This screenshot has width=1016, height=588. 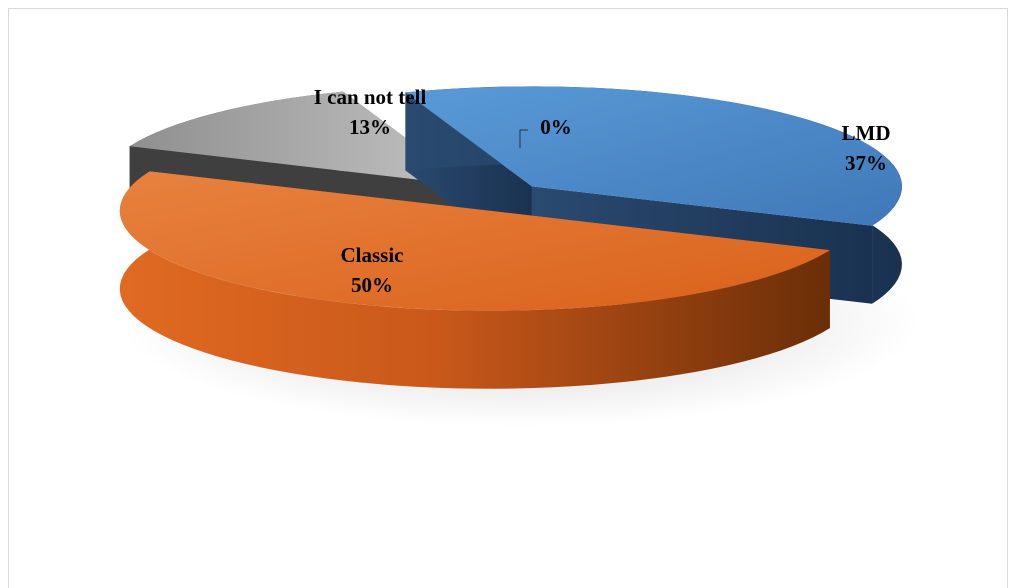 What do you see at coordinates (370, 97) in the screenshot?
I see `label-category-i-can-not-tell: I can not tell` at bounding box center [370, 97].